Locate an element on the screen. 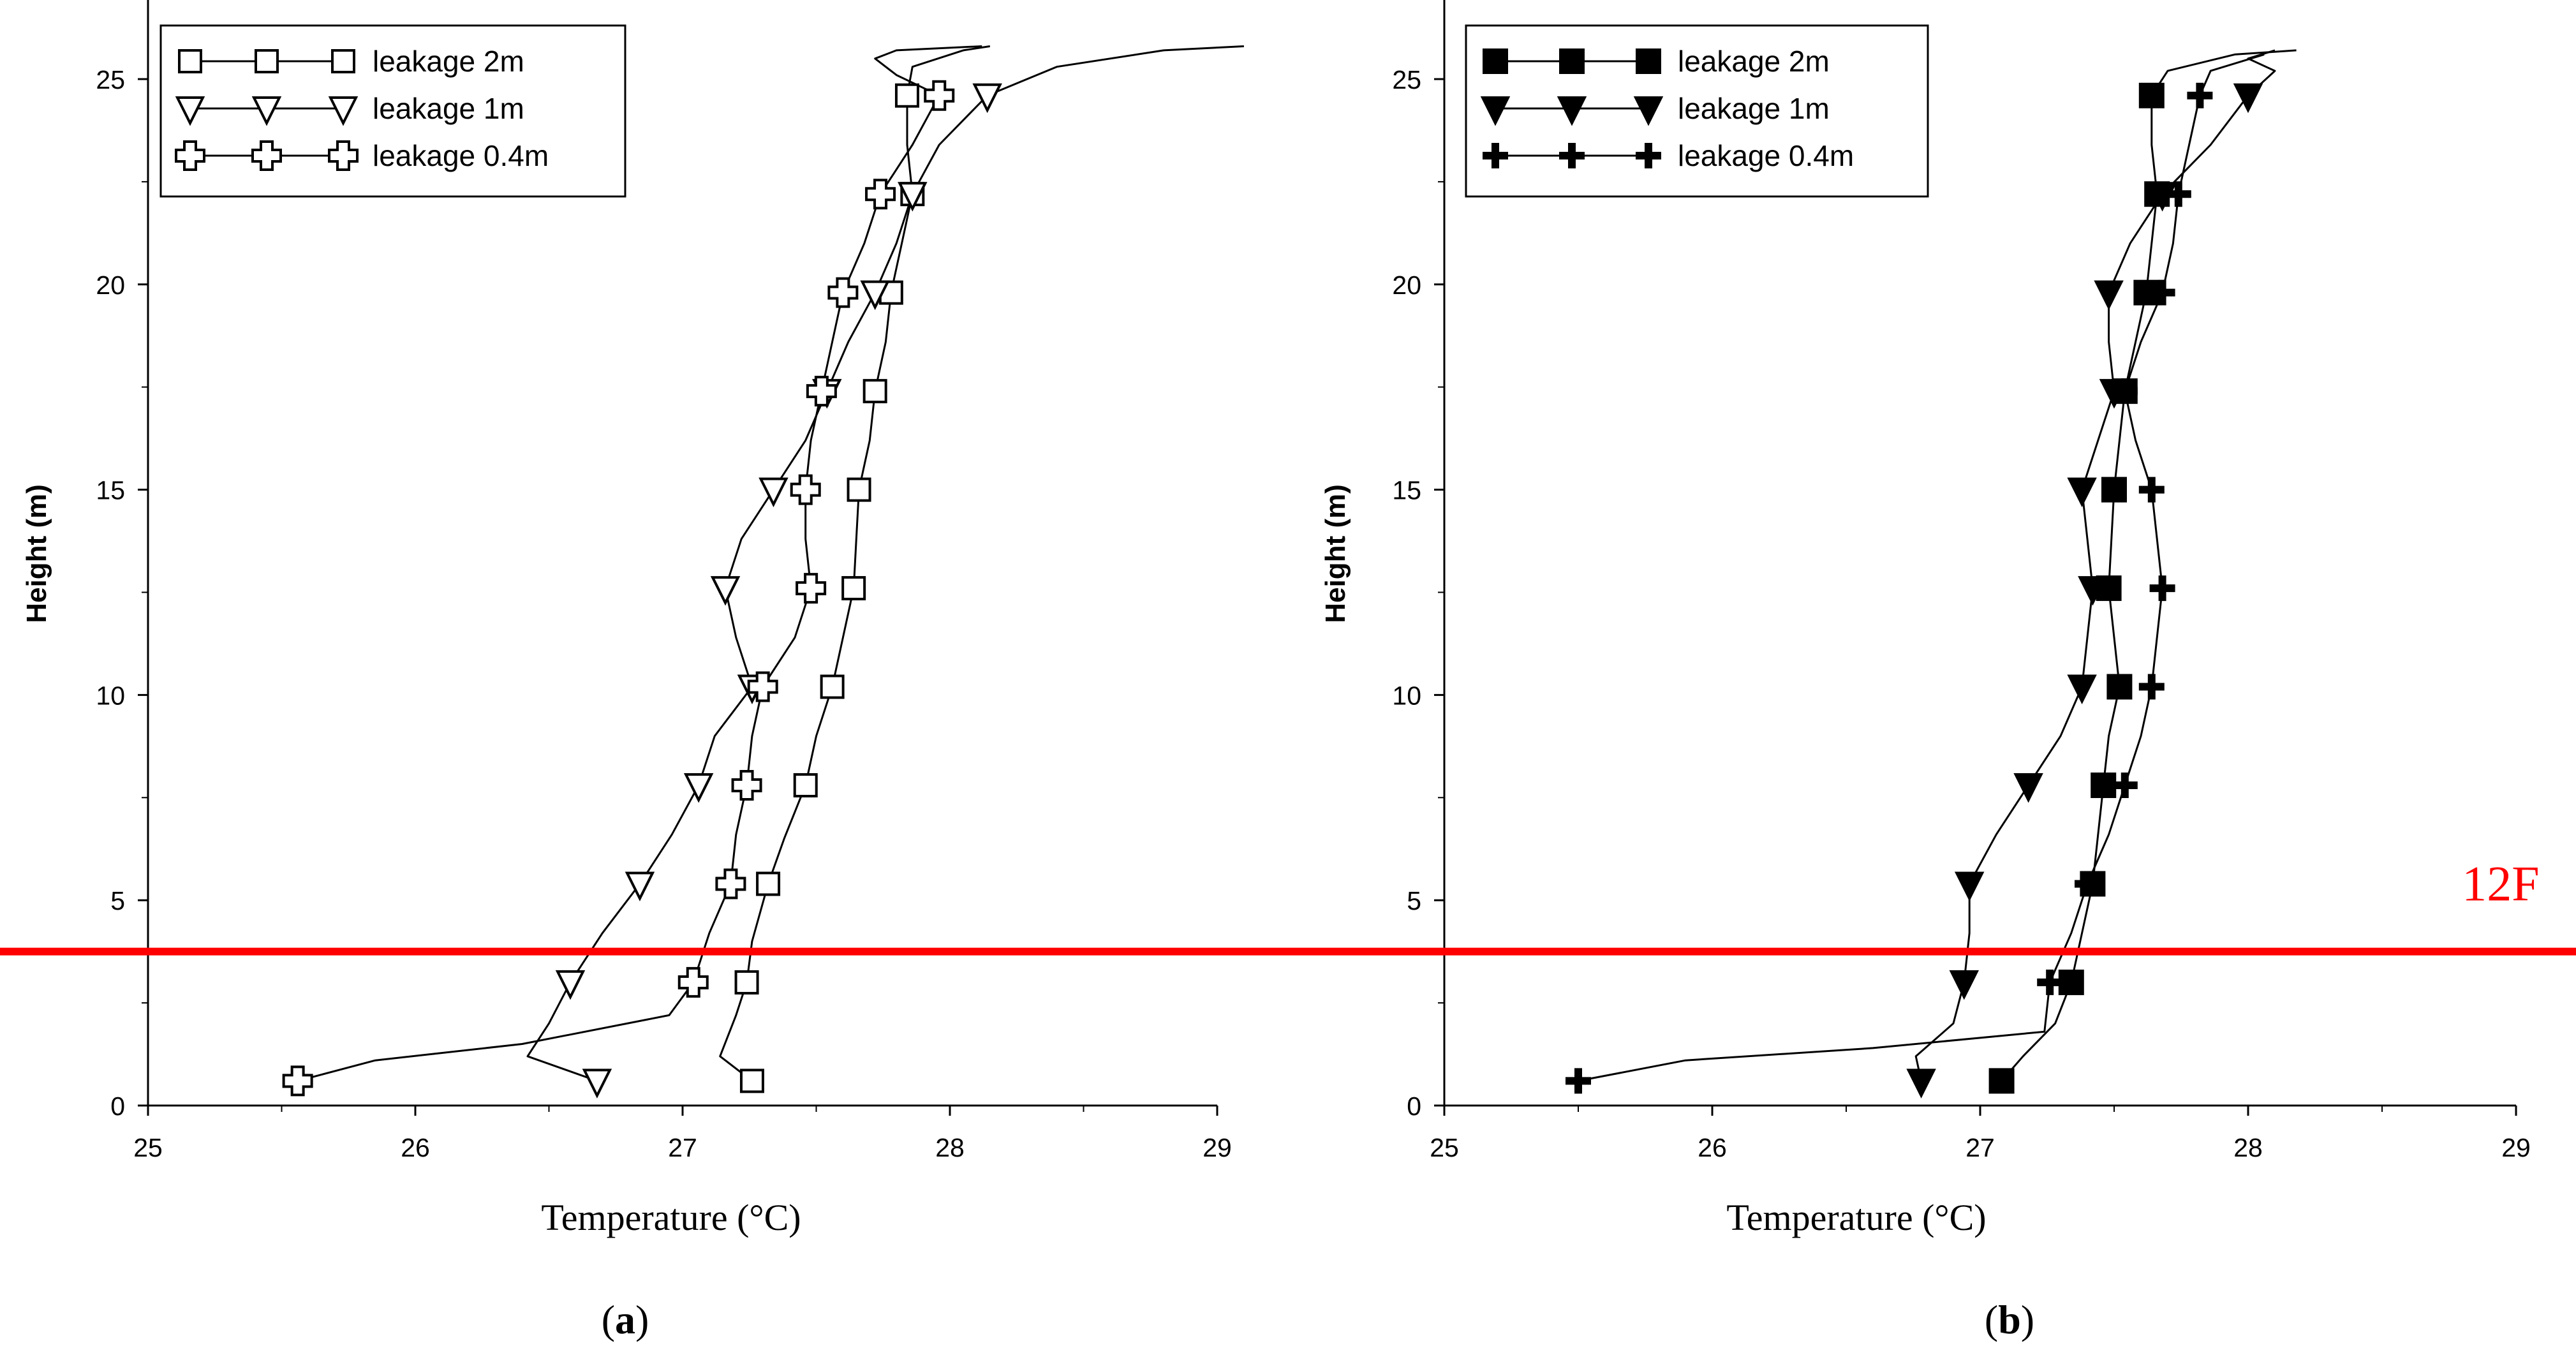 The height and width of the screenshot is (1369, 2576). x-axis-title: Temperature (°C) is located at coordinates (671, 1218).